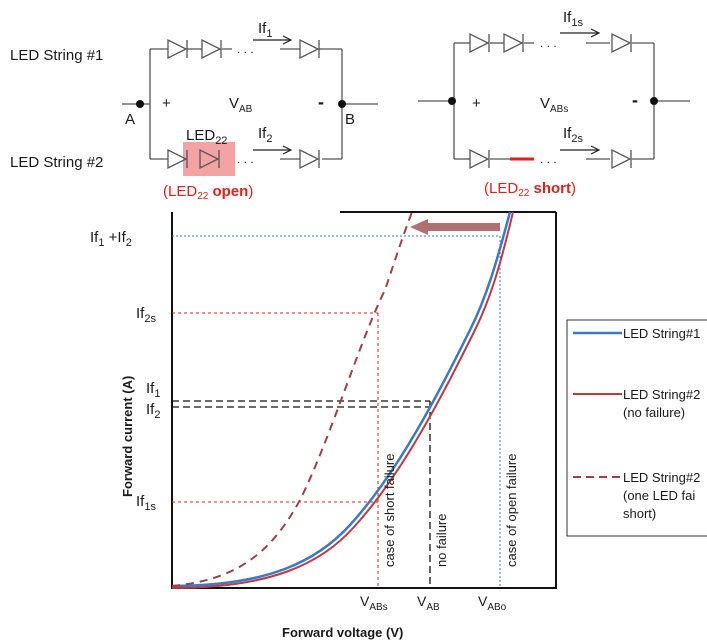  Describe the element at coordinates (342, 632) in the screenshot. I see `x-axis-label: Forward voltage (V)` at that location.